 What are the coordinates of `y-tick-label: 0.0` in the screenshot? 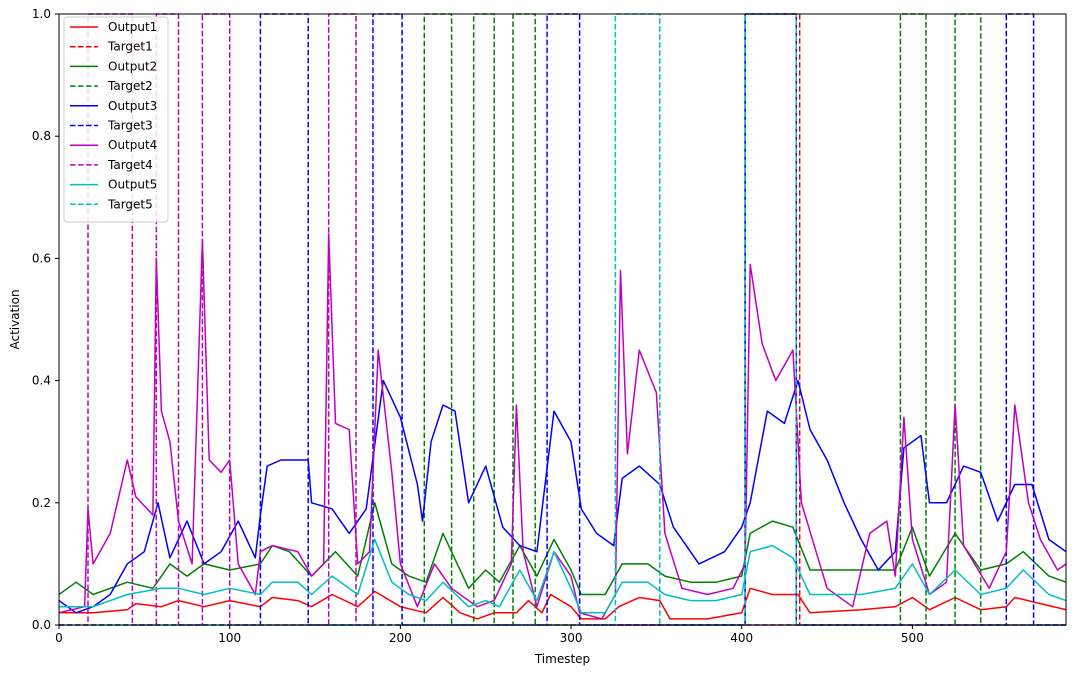 It's located at (41, 625).